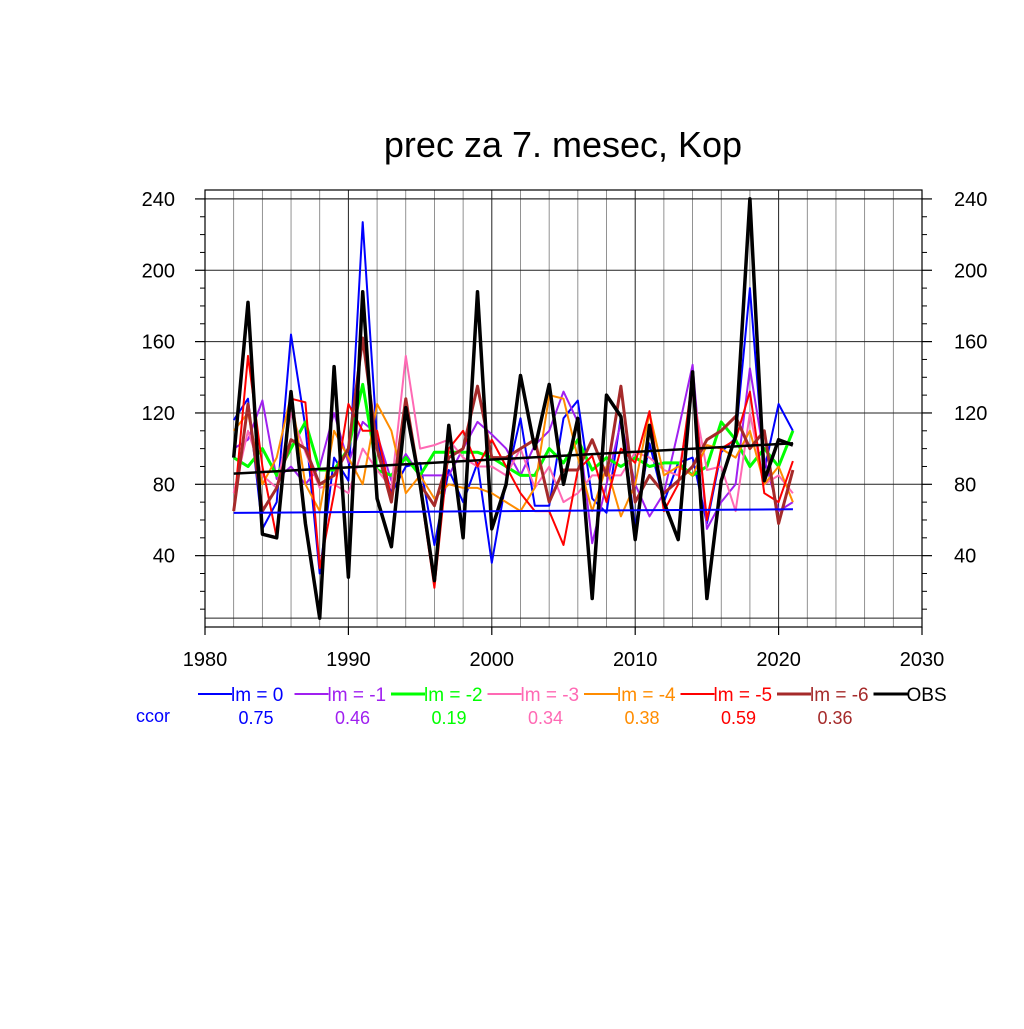 This screenshot has height=1029, width=1024. What do you see at coordinates (448, 718) in the screenshot?
I see `ccor-value-2: 0.19` at bounding box center [448, 718].